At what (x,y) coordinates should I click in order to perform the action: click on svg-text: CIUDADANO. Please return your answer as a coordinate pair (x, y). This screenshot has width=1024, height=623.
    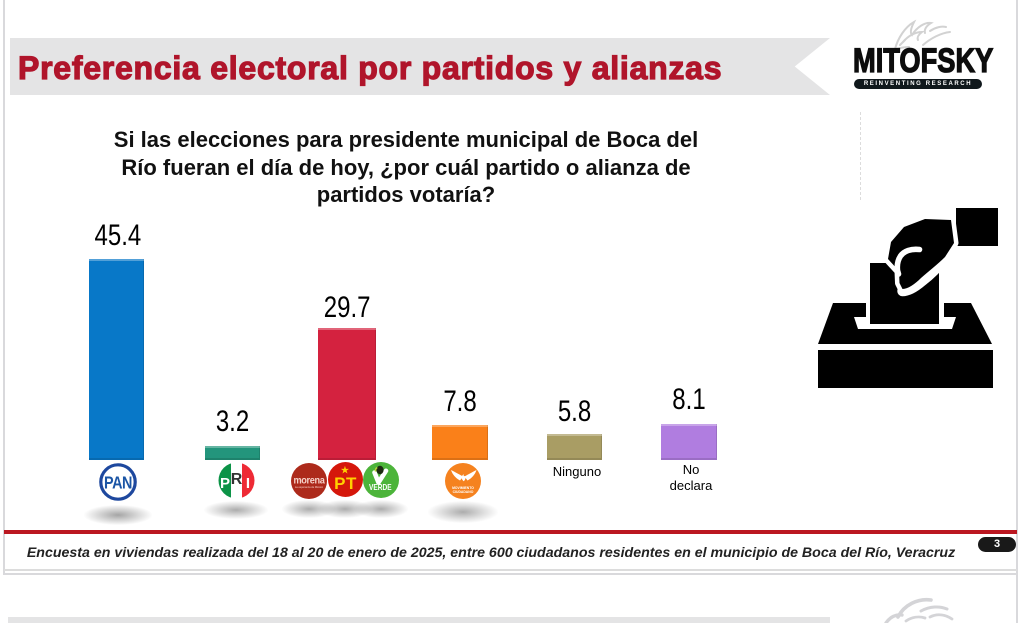
    Looking at the image, I should click on (463, 492).